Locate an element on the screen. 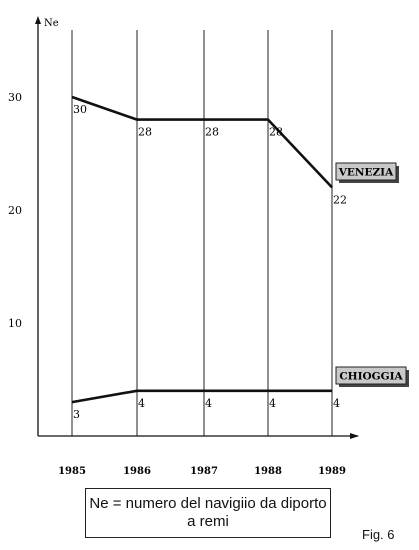 This screenshot has height=550, width=419. point-label-chioggia-1988: 4 is located at coordinates (272, 403).